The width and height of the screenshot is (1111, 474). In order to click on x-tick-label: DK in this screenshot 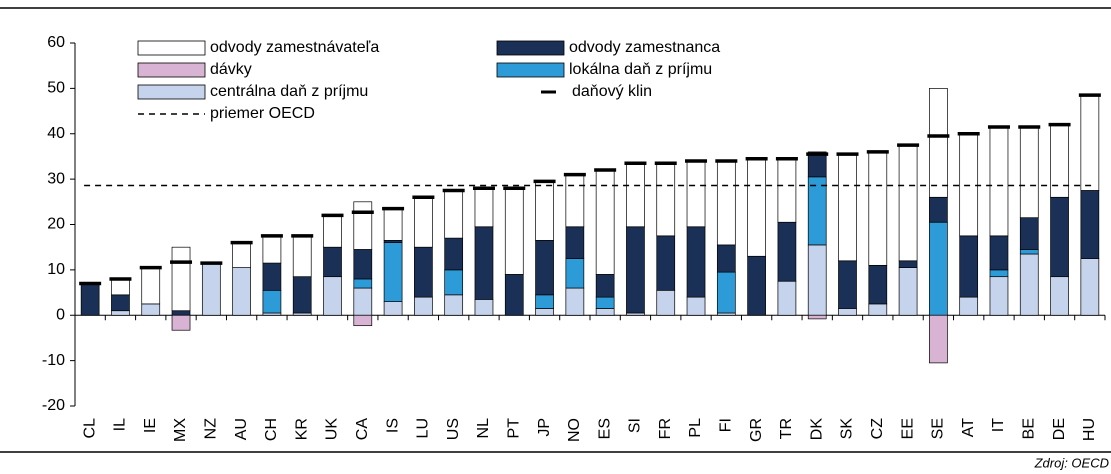, I will do `click(816, 429)`.